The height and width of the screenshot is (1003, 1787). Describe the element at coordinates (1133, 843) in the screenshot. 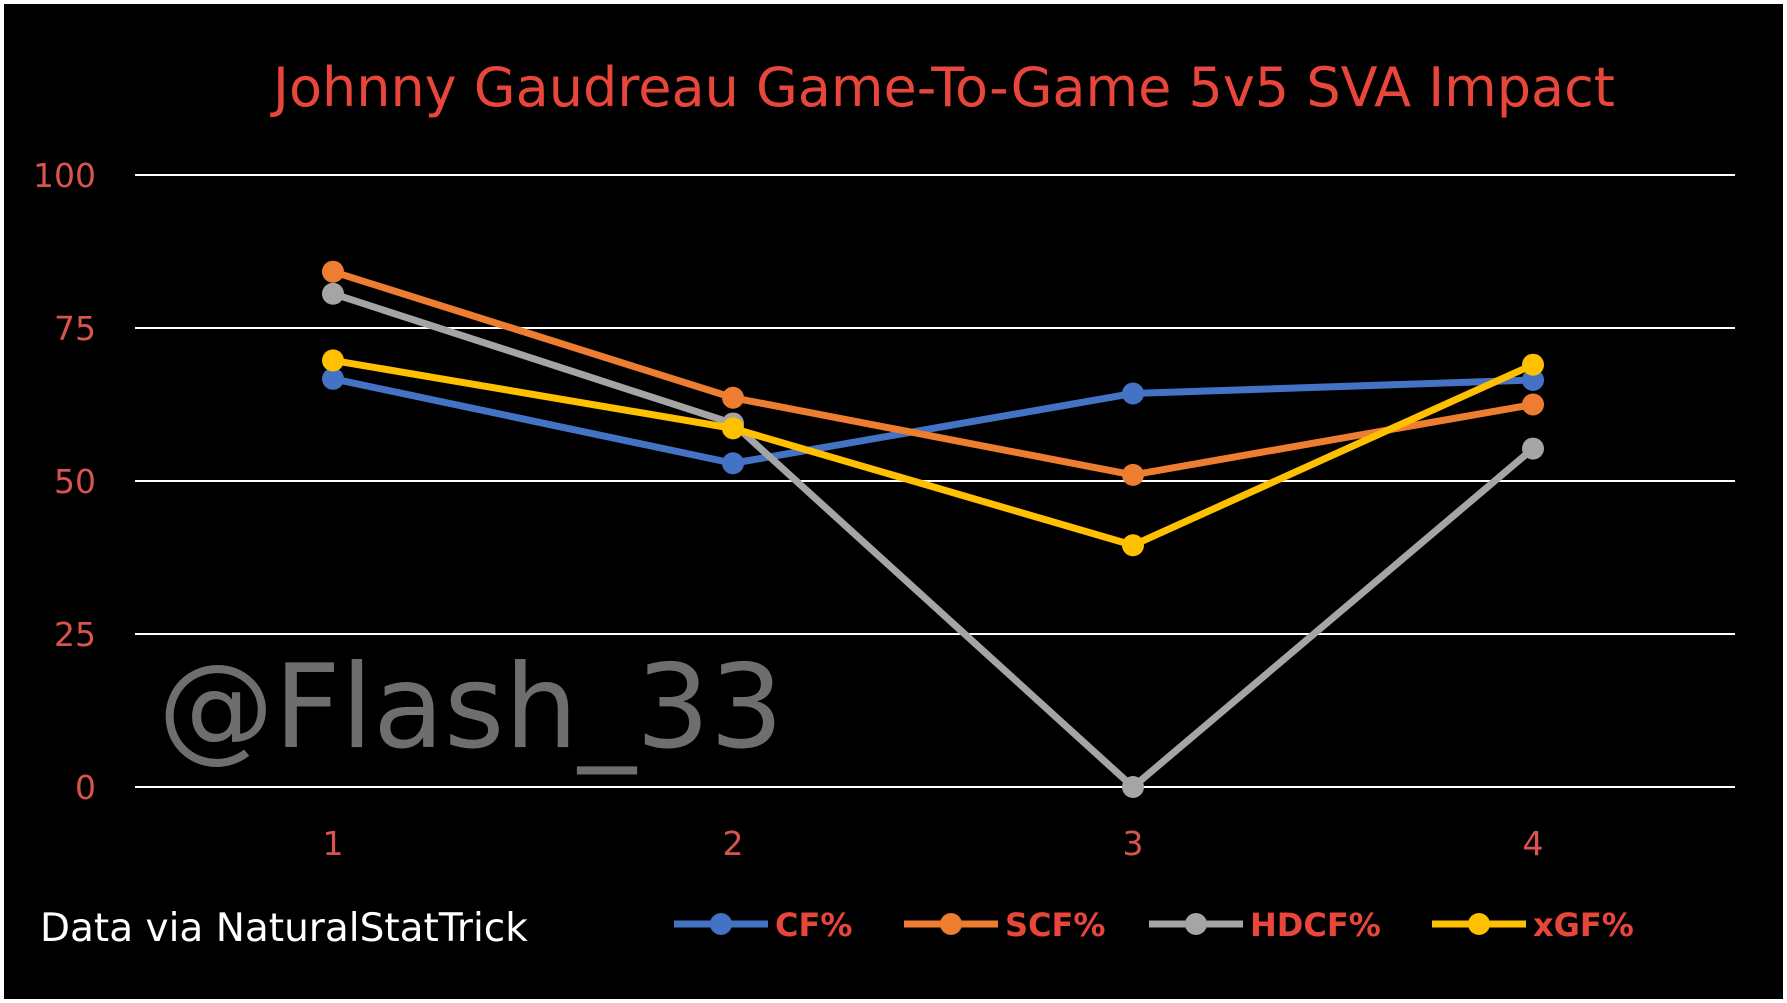

I see `x-tick-label: 3` at that location.